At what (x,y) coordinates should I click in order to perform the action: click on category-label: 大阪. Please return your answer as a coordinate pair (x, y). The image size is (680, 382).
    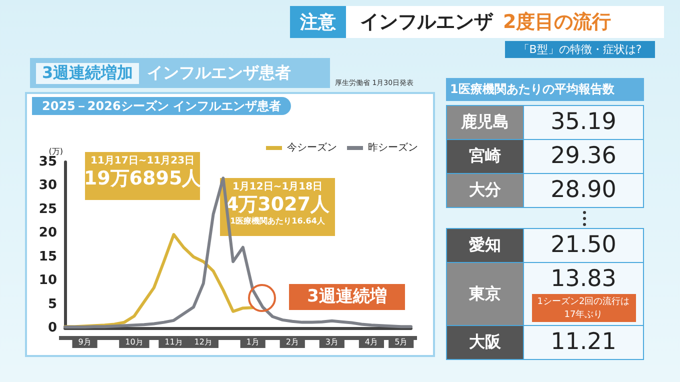
    Looking at the image, I should click on (485, 342).